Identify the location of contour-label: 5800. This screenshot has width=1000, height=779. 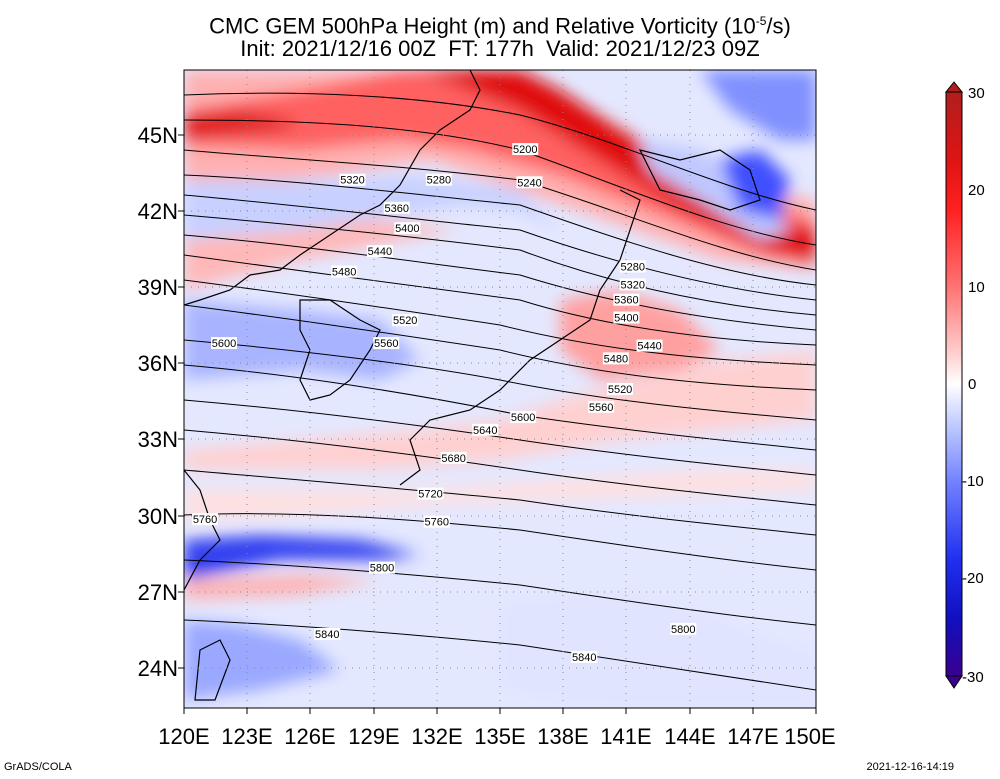
(683, 630).